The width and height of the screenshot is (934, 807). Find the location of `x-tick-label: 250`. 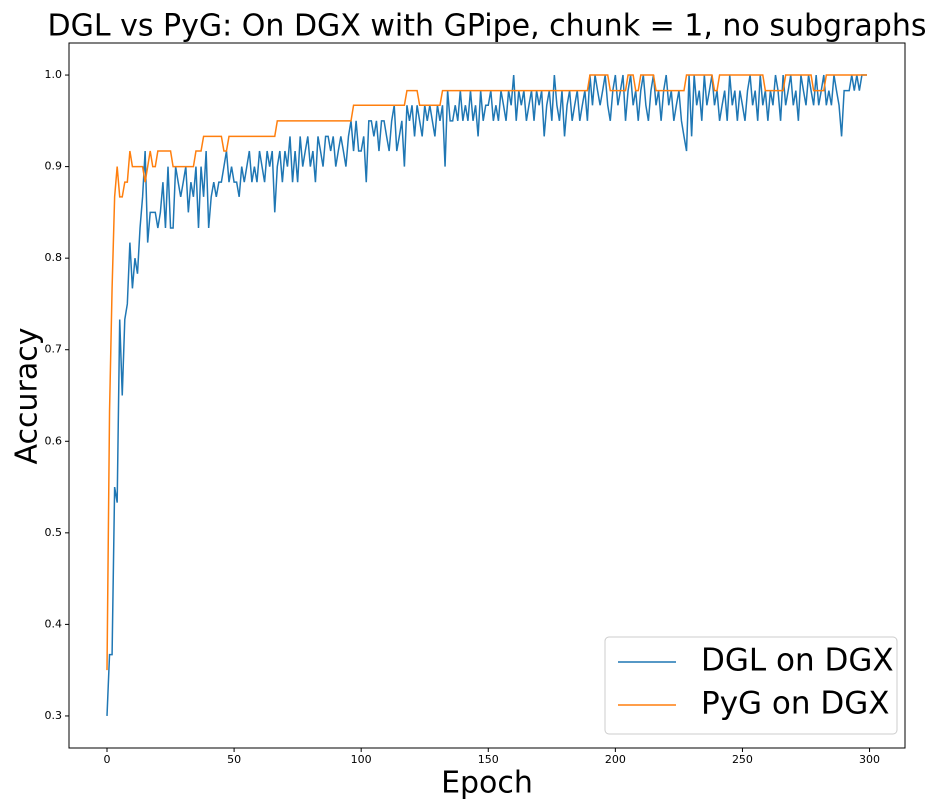

x-tick-label: 250 is located at coordinates (742, 759).